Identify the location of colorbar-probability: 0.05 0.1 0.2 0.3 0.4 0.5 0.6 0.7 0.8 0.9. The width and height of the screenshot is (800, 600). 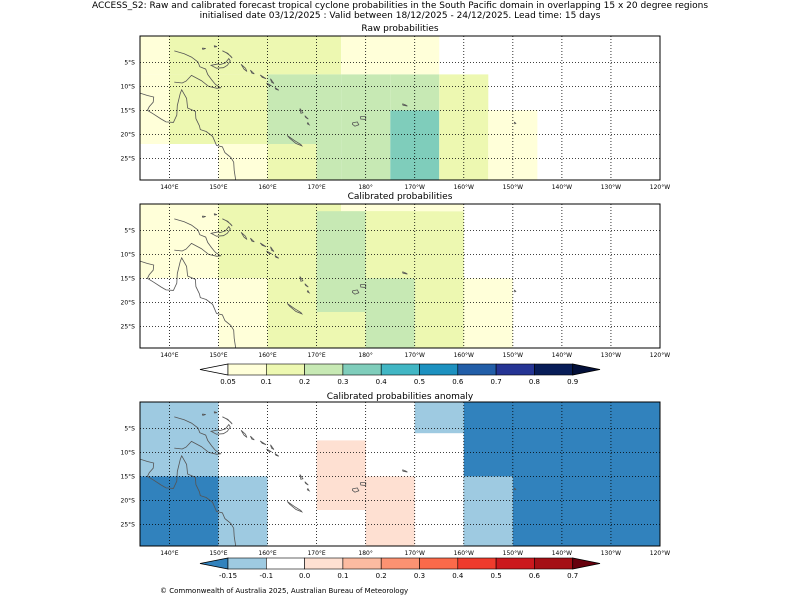
(400, 374).